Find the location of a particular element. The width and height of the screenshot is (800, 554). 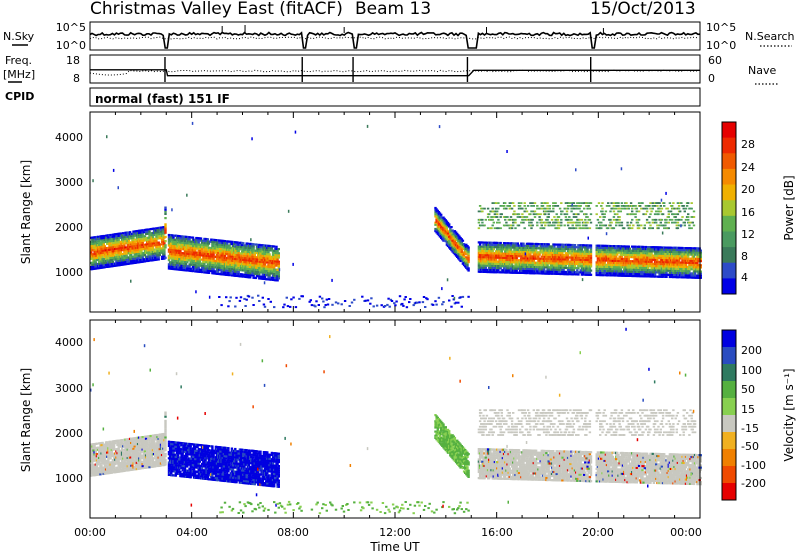

freq-panel-frame is located at coordinates (395, 69).